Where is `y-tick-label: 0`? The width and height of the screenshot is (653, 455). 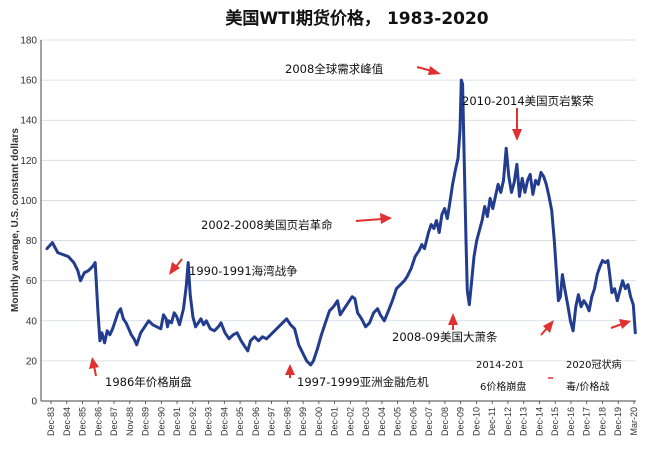
y-tick-label: 0 is located at coordinates (34, 402).